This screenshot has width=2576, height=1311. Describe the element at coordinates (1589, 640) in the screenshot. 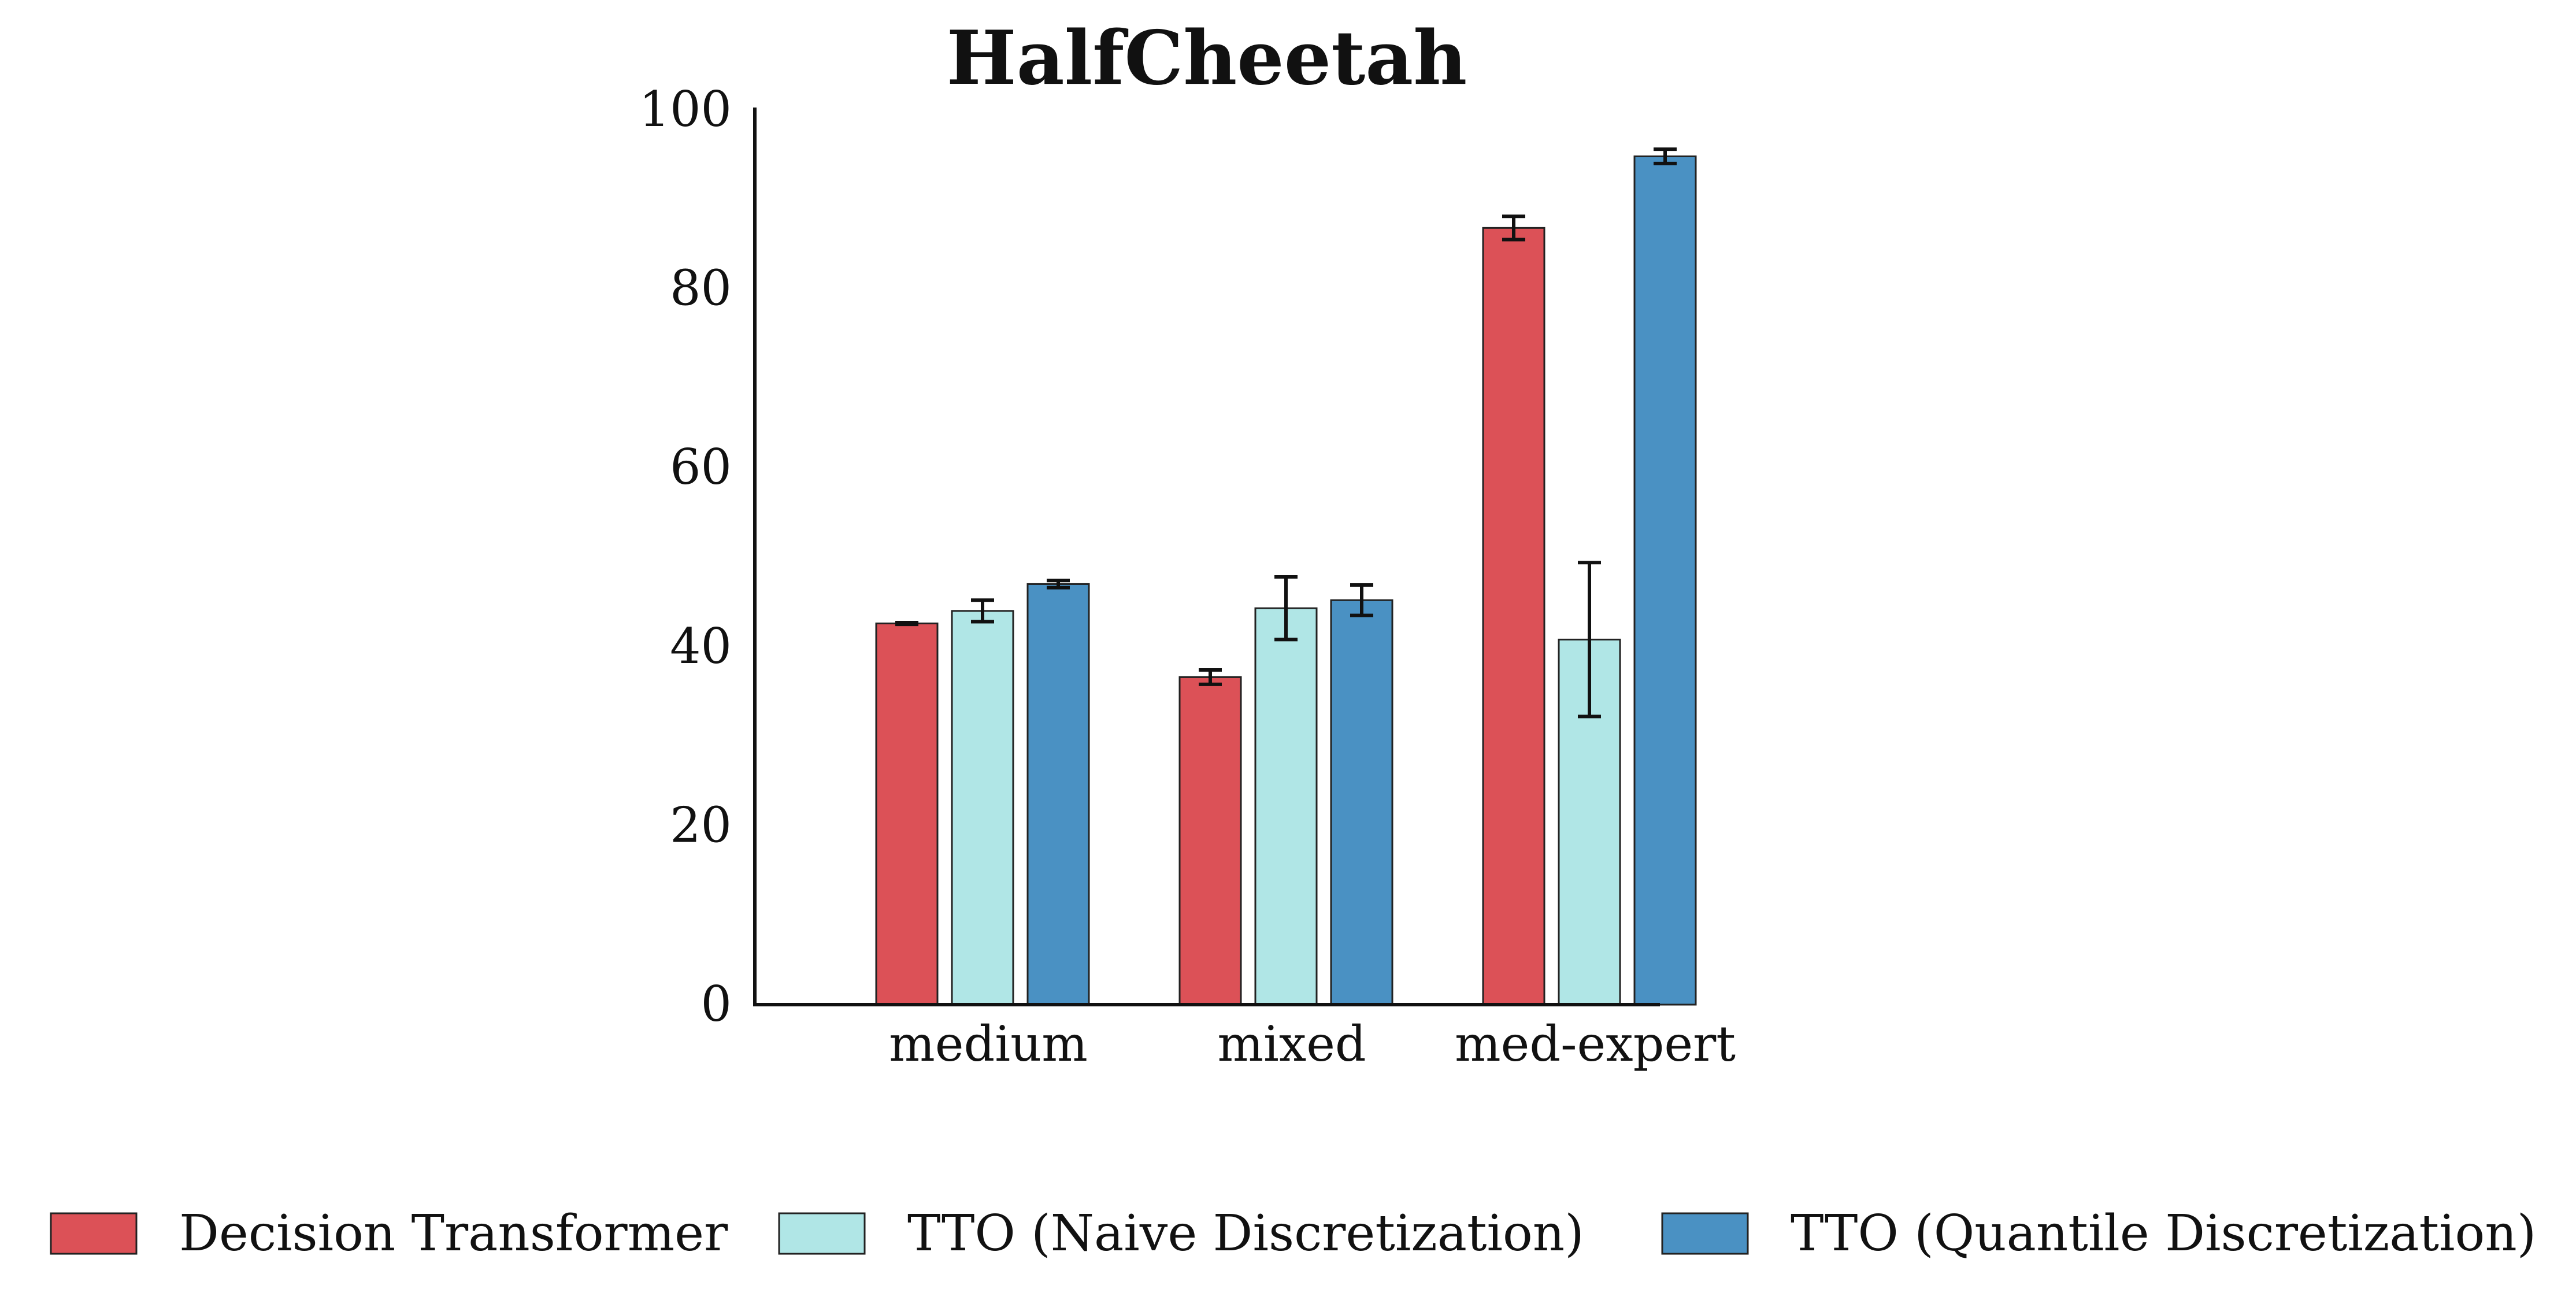

I see `error-bar-tto-naive-discretization-med-expert` at that location.